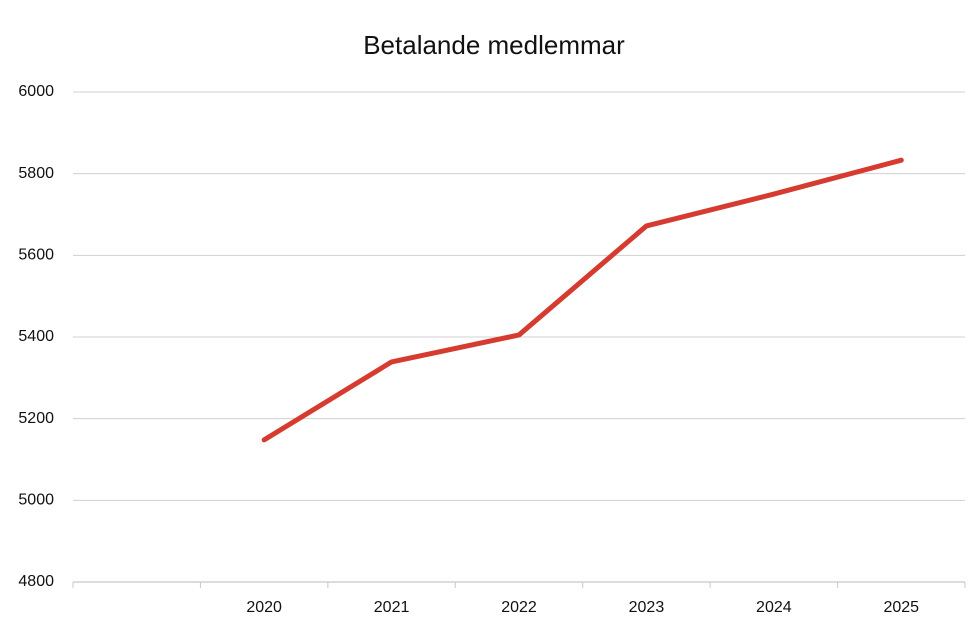  I want to click on y-tick-label: 6000, so click(36, 91).